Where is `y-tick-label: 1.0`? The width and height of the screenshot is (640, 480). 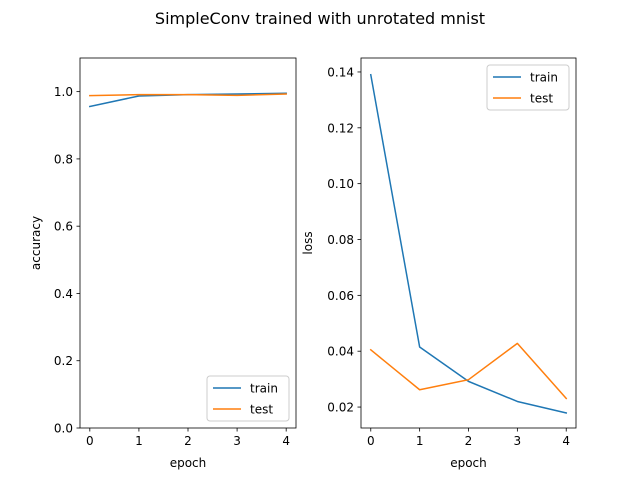 y-tick-label: 1.0 is located at coordinates (63, 92).